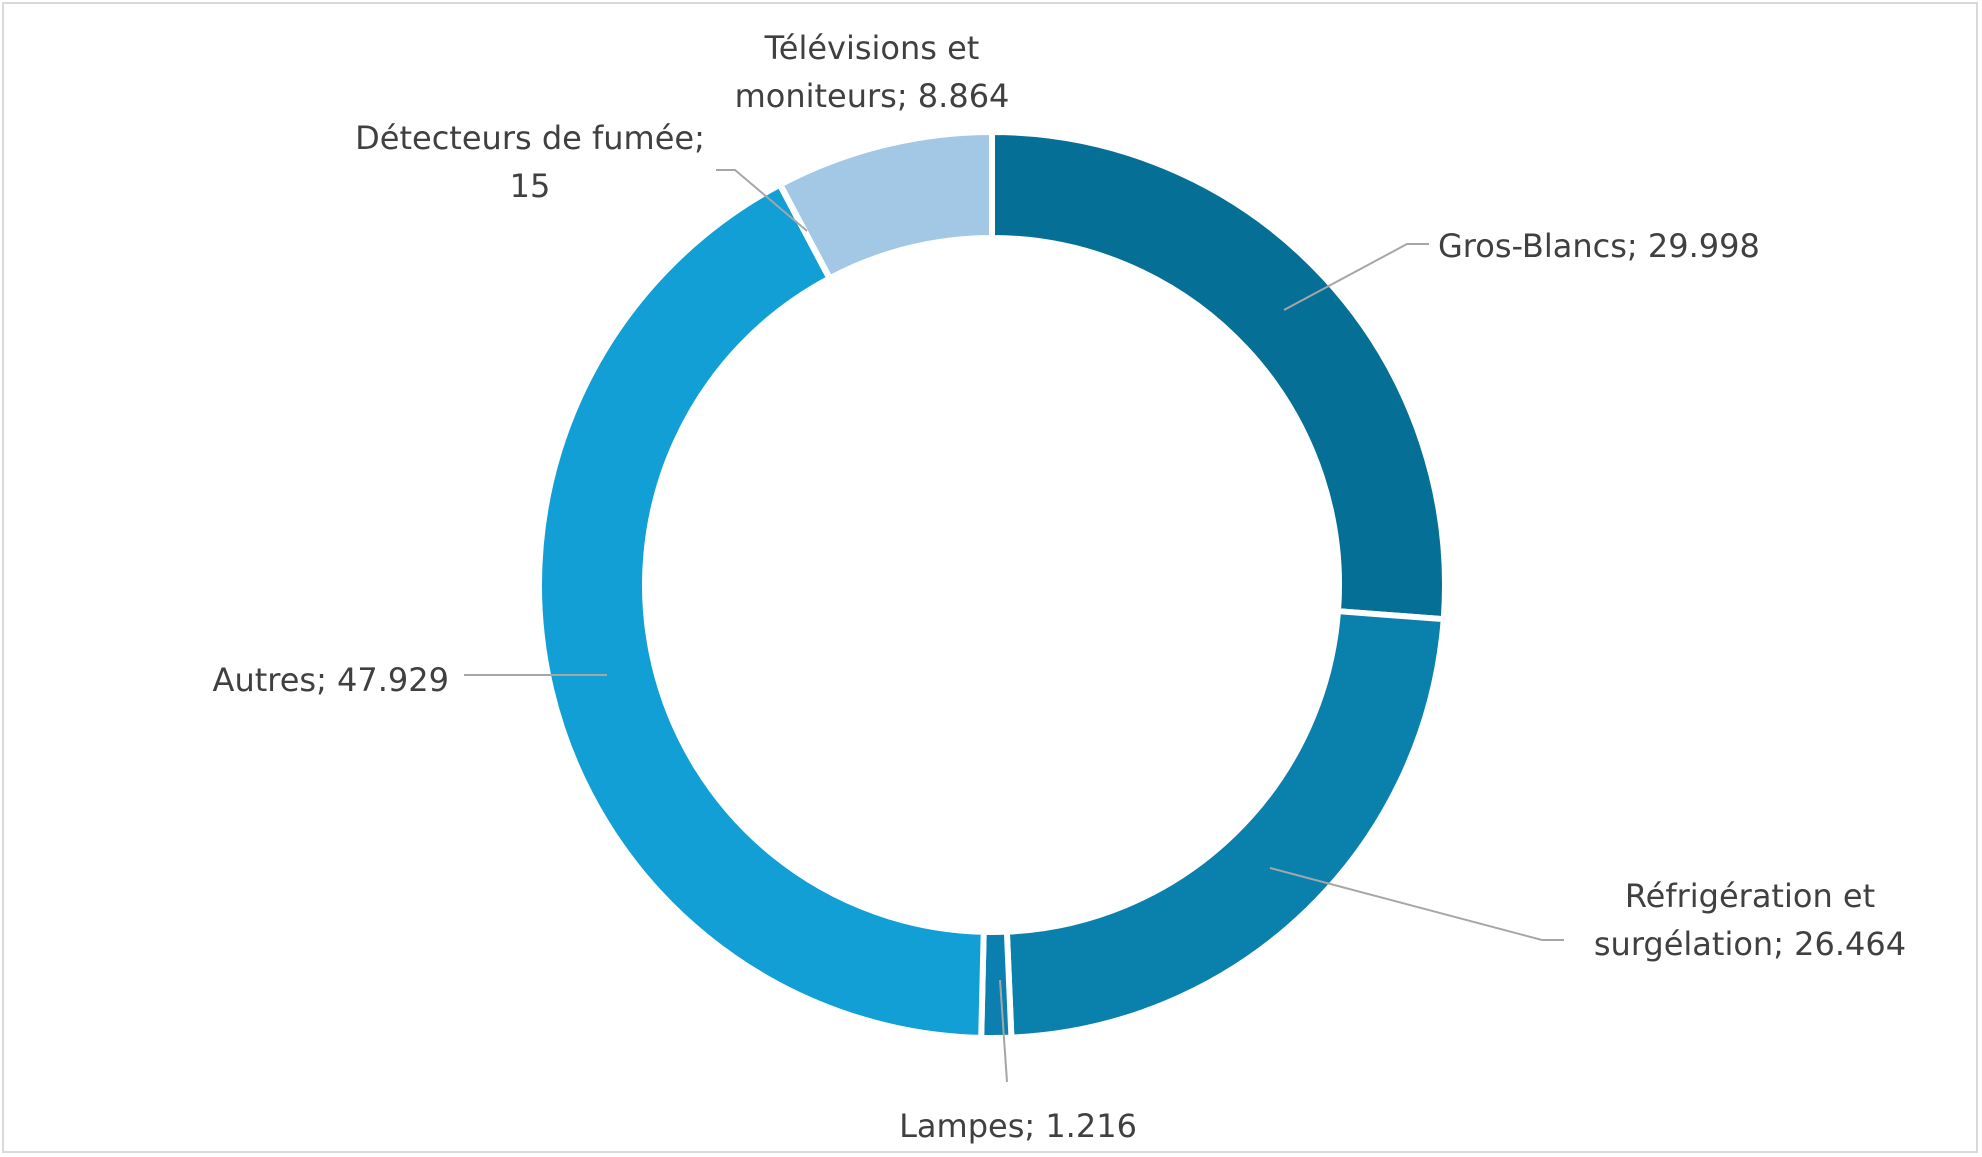  What do you see at coordinates (1225, 824) in the screenshot?
I see `slice-r-frig-ration-et-surg-lation` at bounding box center [1225, 824].